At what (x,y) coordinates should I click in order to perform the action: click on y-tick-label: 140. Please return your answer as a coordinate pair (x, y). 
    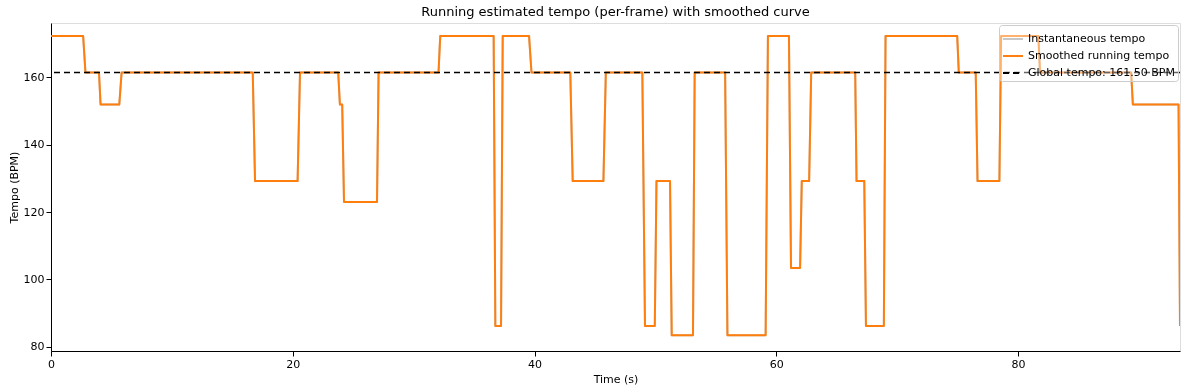
    Looking at the image, I should click on (34, 145).